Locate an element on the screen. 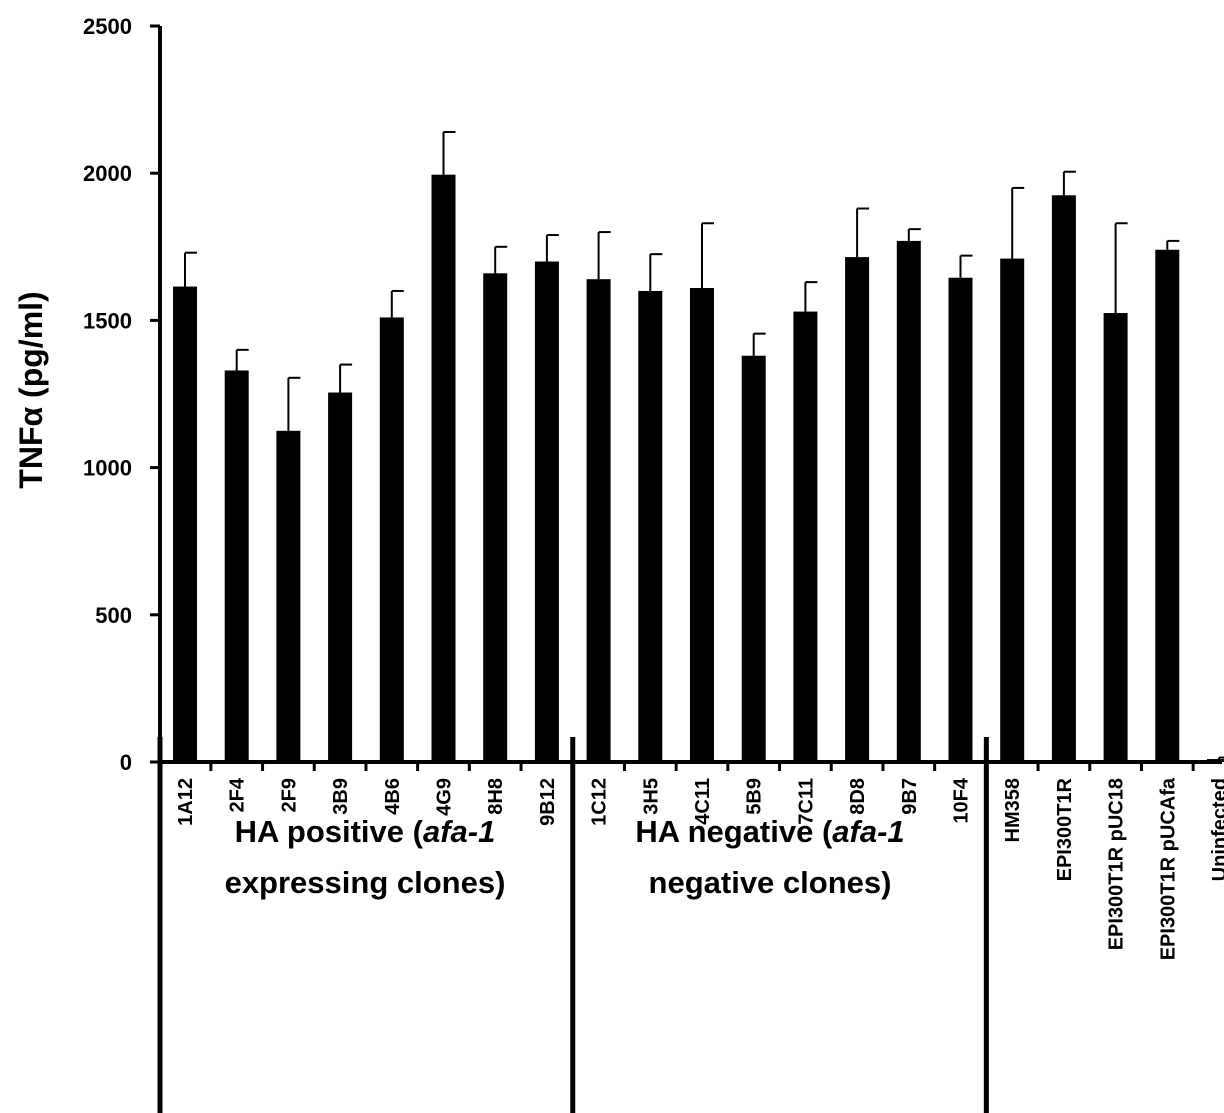  group-label-1-line2: expressing clones) is located at coordinates (365, 882).